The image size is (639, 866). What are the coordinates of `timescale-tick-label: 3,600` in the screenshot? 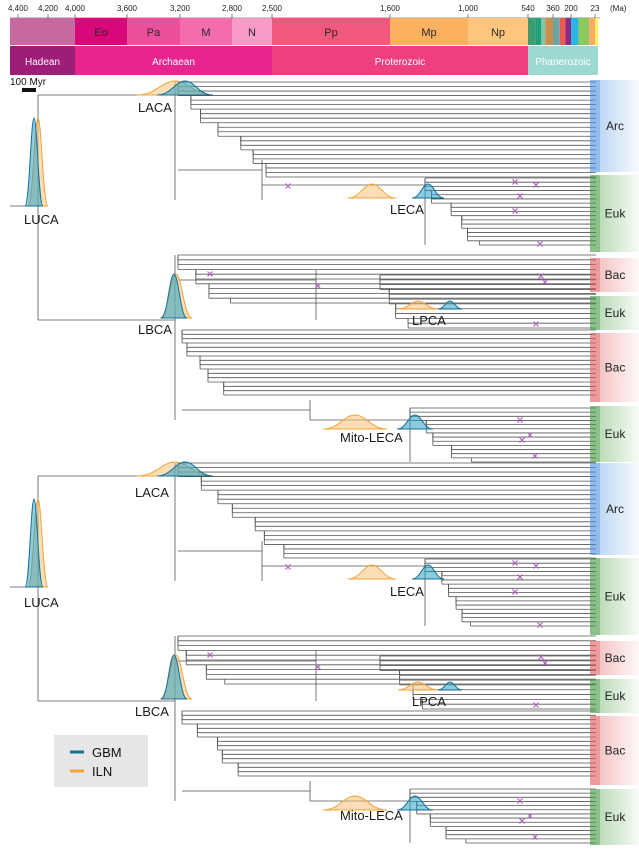 It's located at (127, 8).